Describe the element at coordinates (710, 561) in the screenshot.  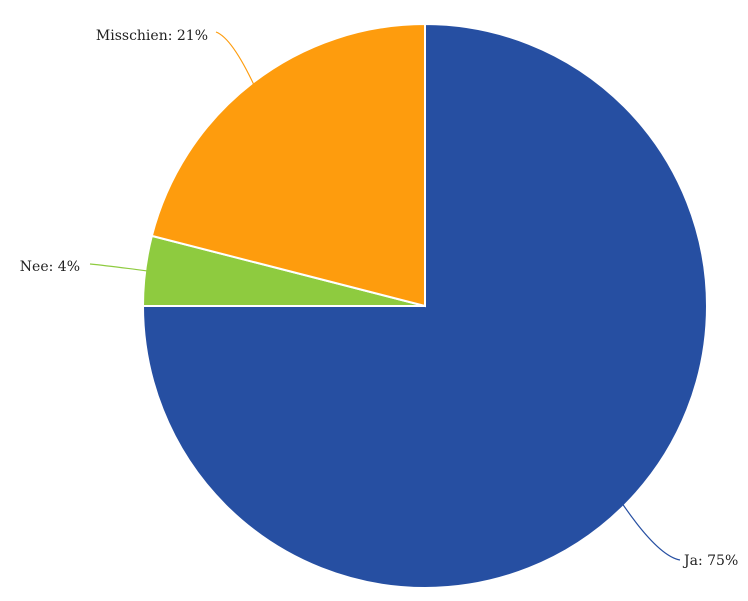
I see `slice-label-ja: Ja: 75%` at that location.